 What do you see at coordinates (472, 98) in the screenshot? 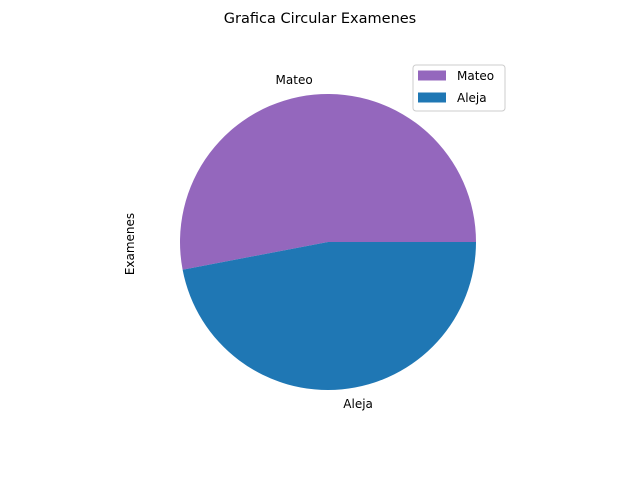
I see `legend-label-aleja: Aleja` at bounding box center [472, 98].